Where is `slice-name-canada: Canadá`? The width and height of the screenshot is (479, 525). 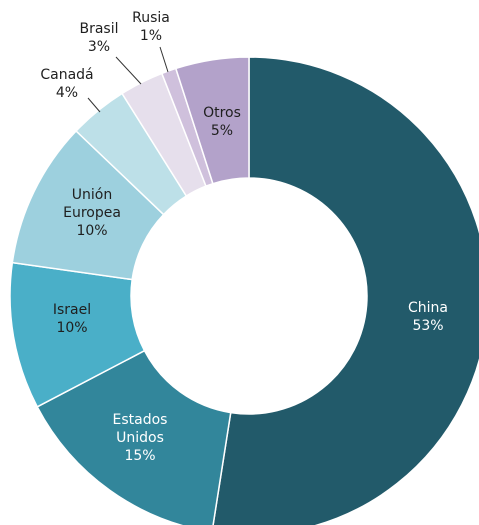 slice-name-canada: Canadá is located at coordinates (66, 75).